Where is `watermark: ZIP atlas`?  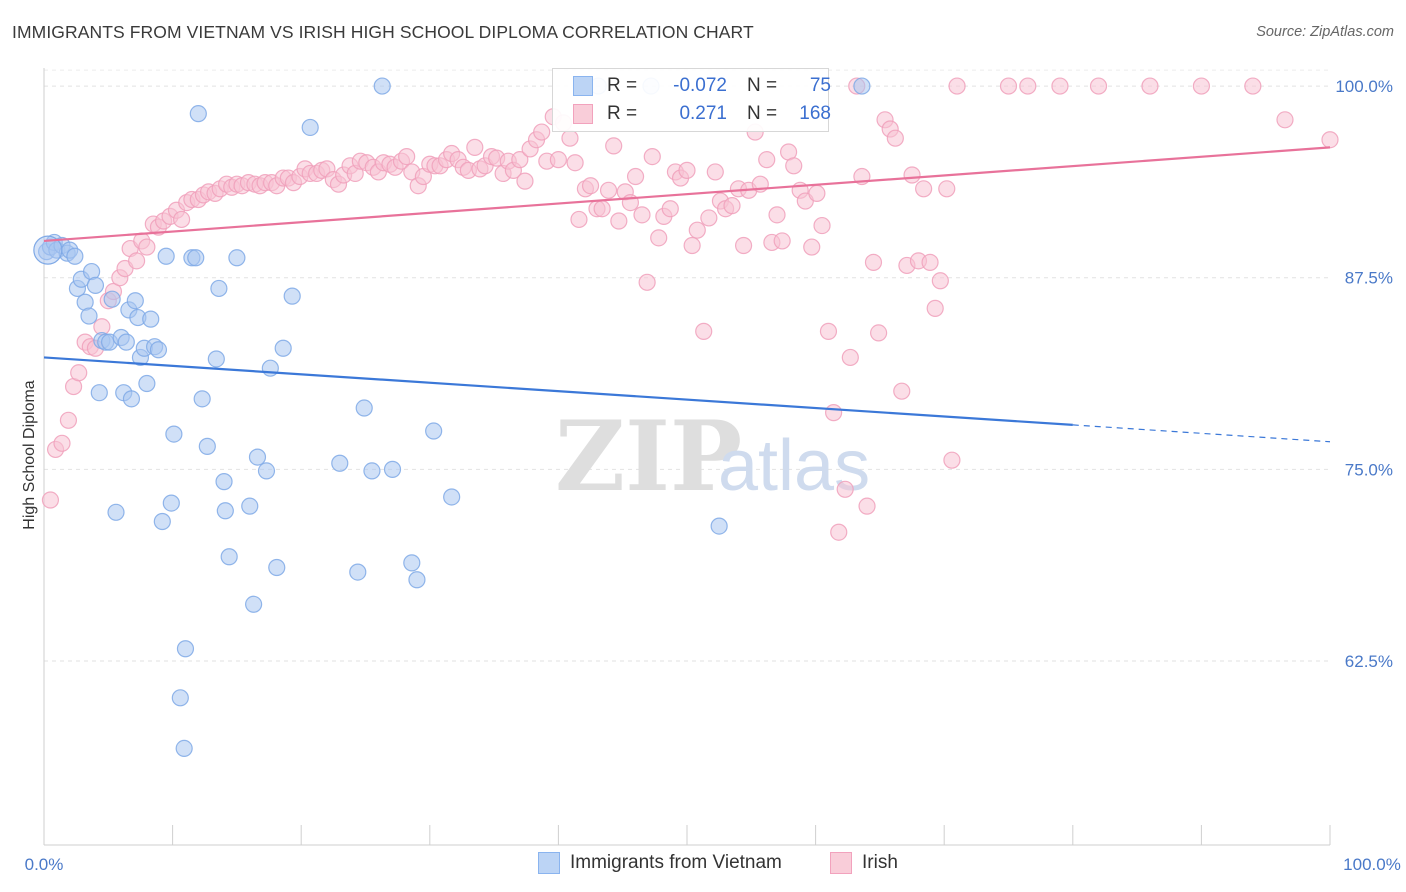 watermark: ZIP atlas is located at coordinates (712, 456).